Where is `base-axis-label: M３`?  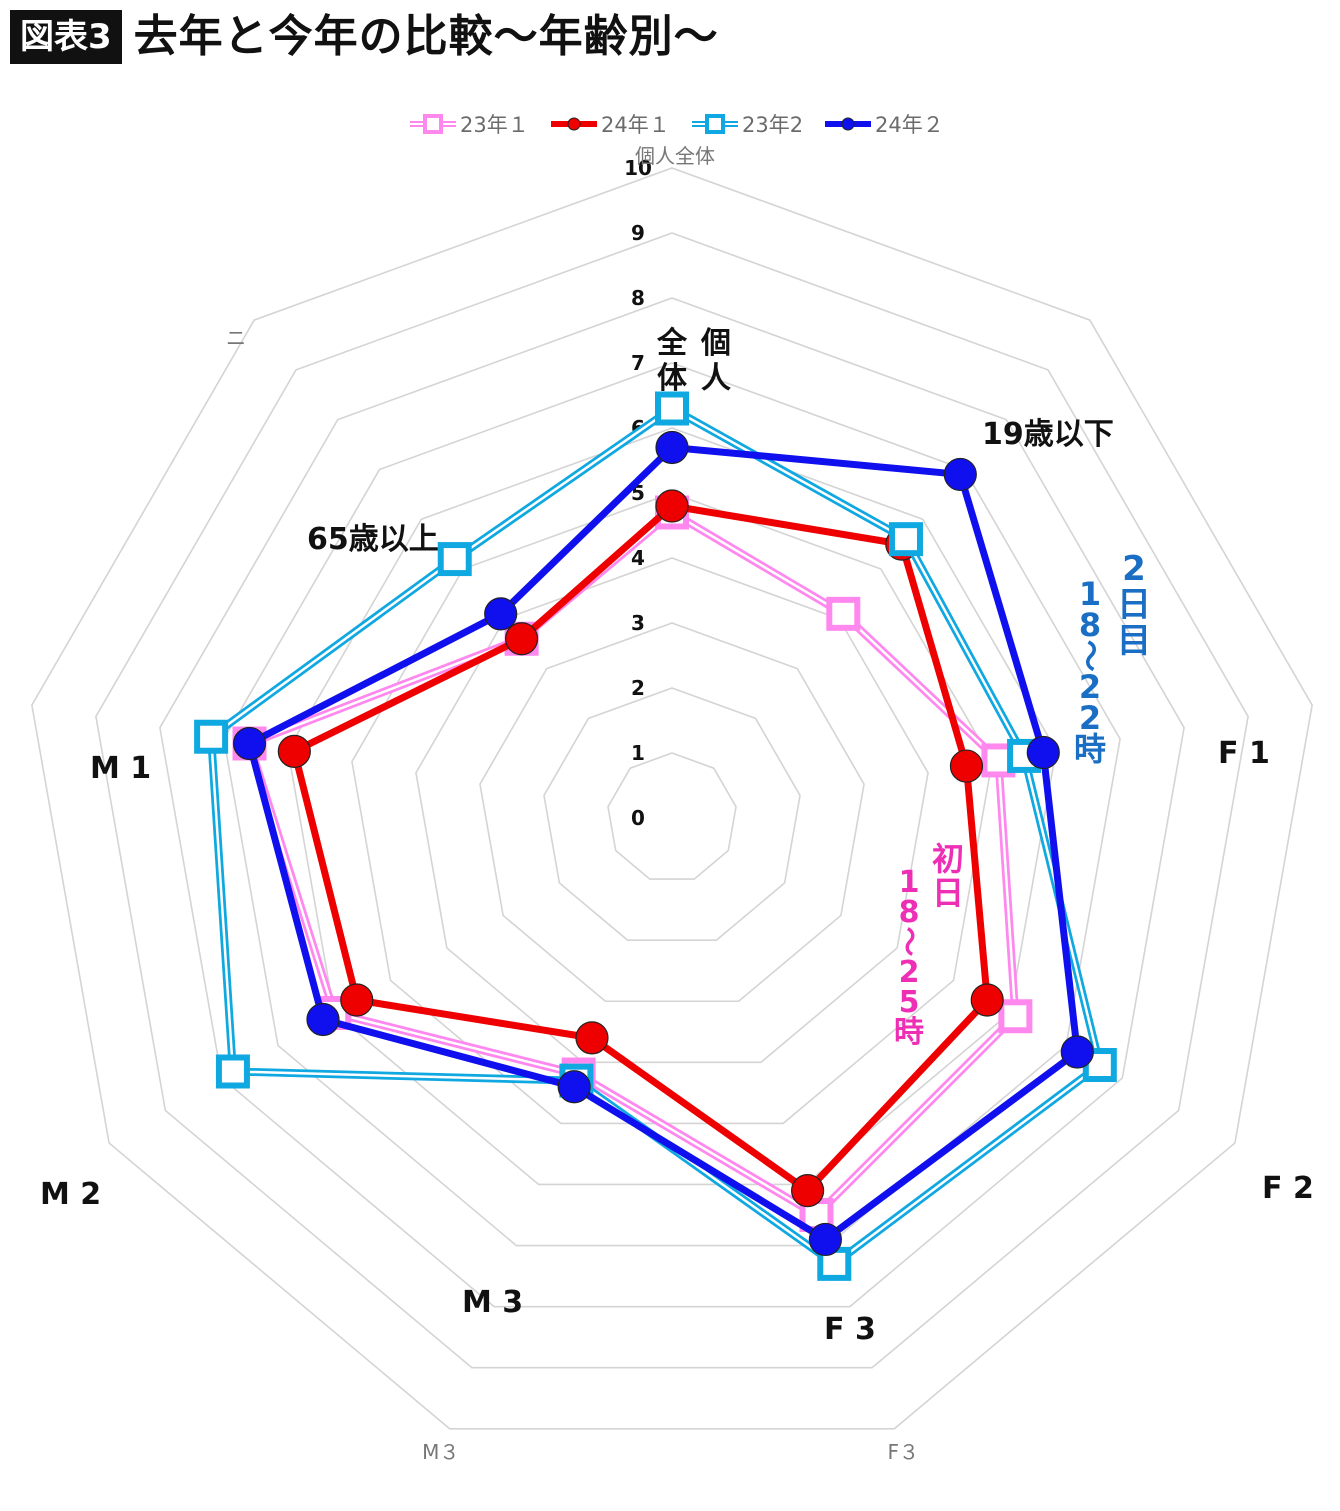
base-axis-label: M３ is located at coordinates (440, 1452).